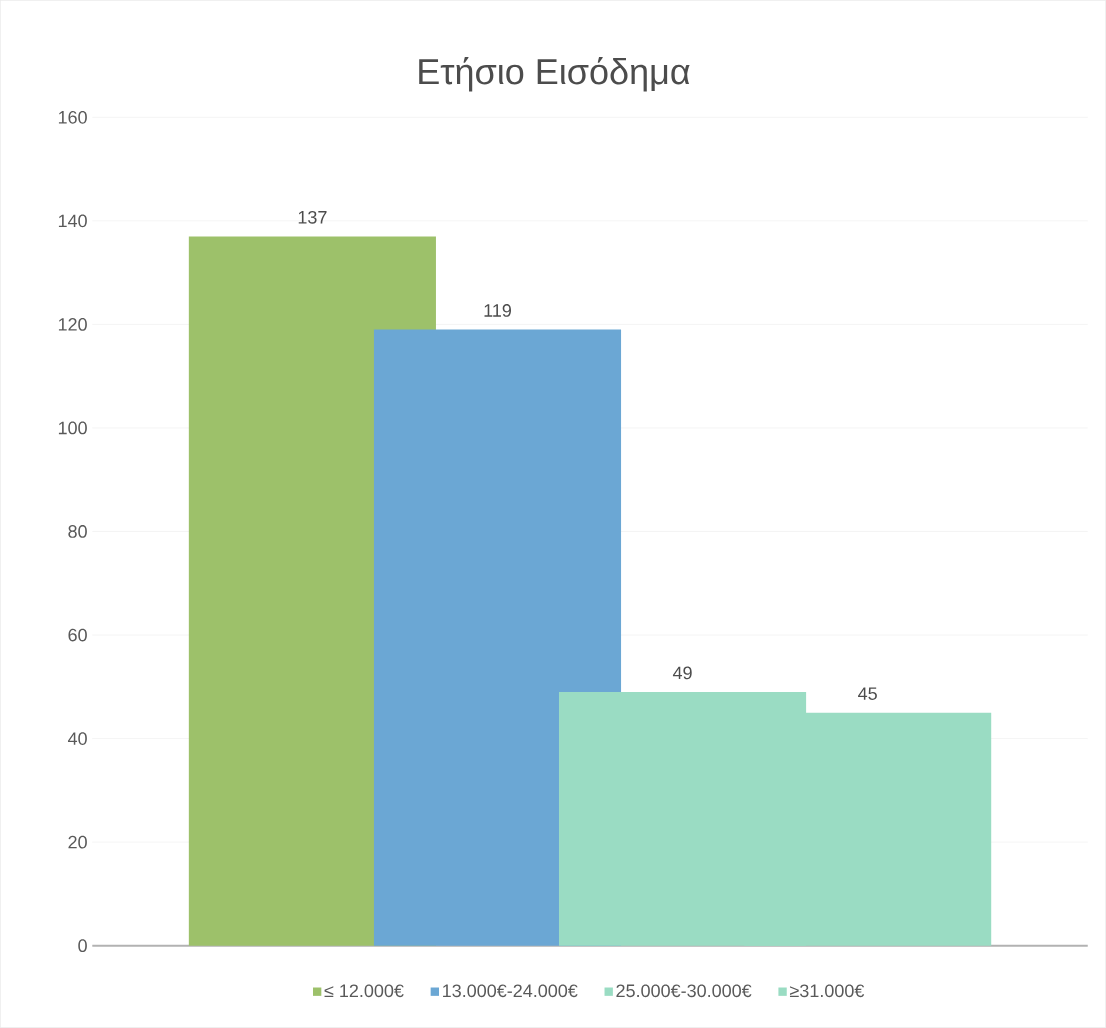 The height and width of the screenshot is (1028, 1106). I want to click on legend-label: ≤ 12.000€, so click(364, 991).